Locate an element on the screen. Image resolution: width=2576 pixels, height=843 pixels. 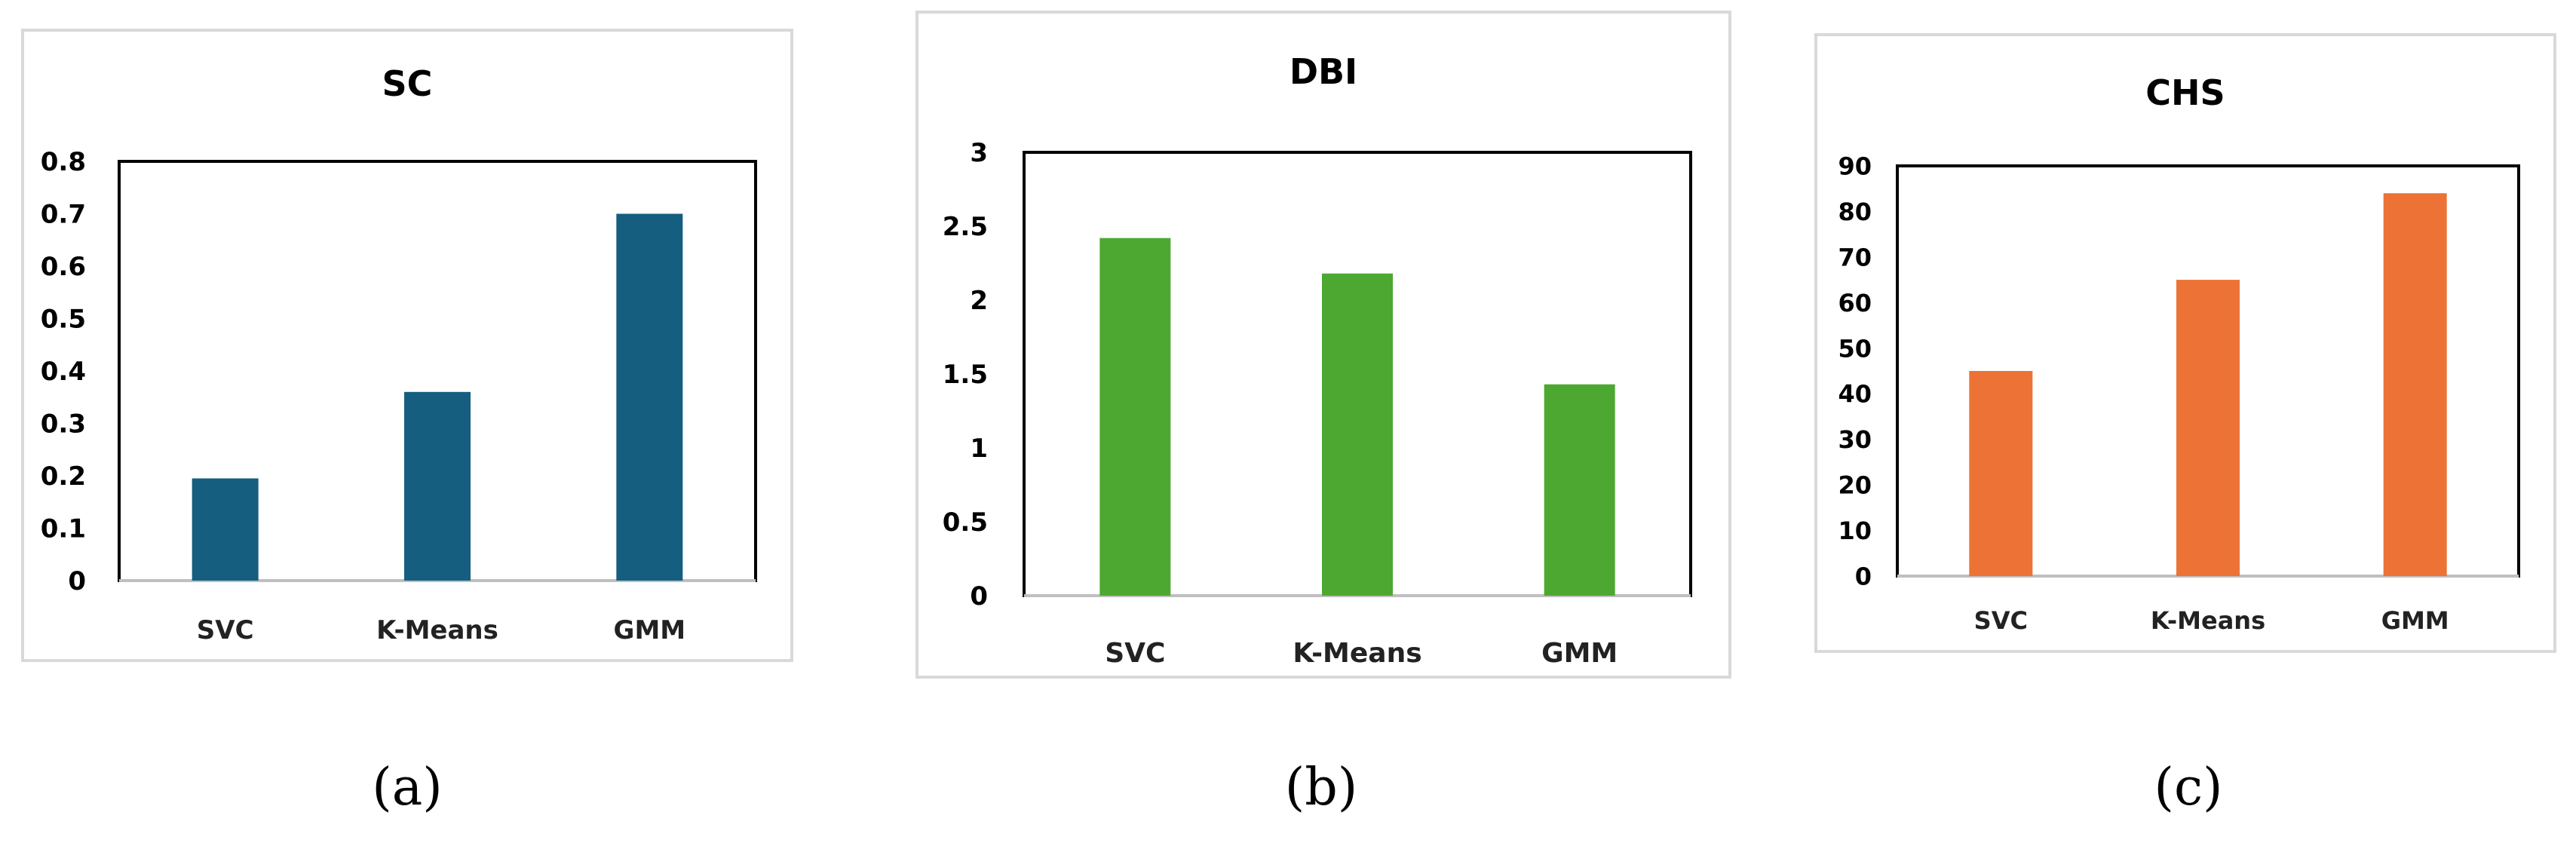
y-tick-label: 10 is located at coordinates (1855, 531).